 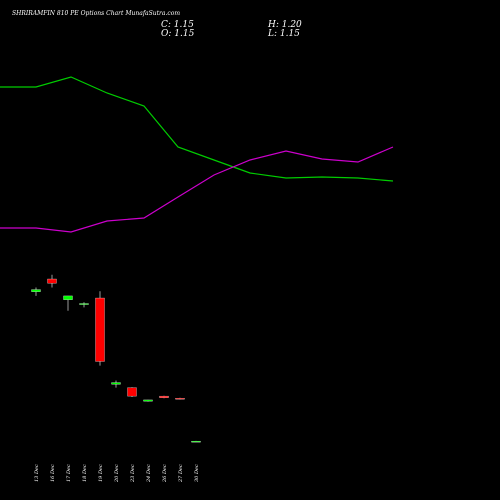 What do you see at coordinates (181, 473) in the screenshot?
I see `date-tick-label: 27 Dec` at bounding box center [181, 473].